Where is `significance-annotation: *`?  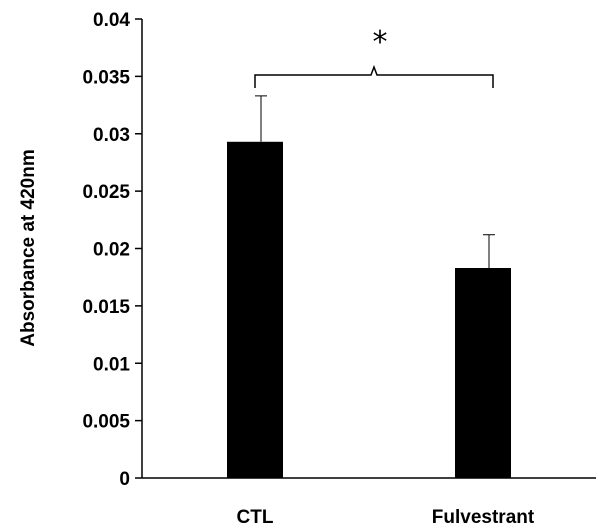
significance-annotation: * is located at coordinates (374, 56).